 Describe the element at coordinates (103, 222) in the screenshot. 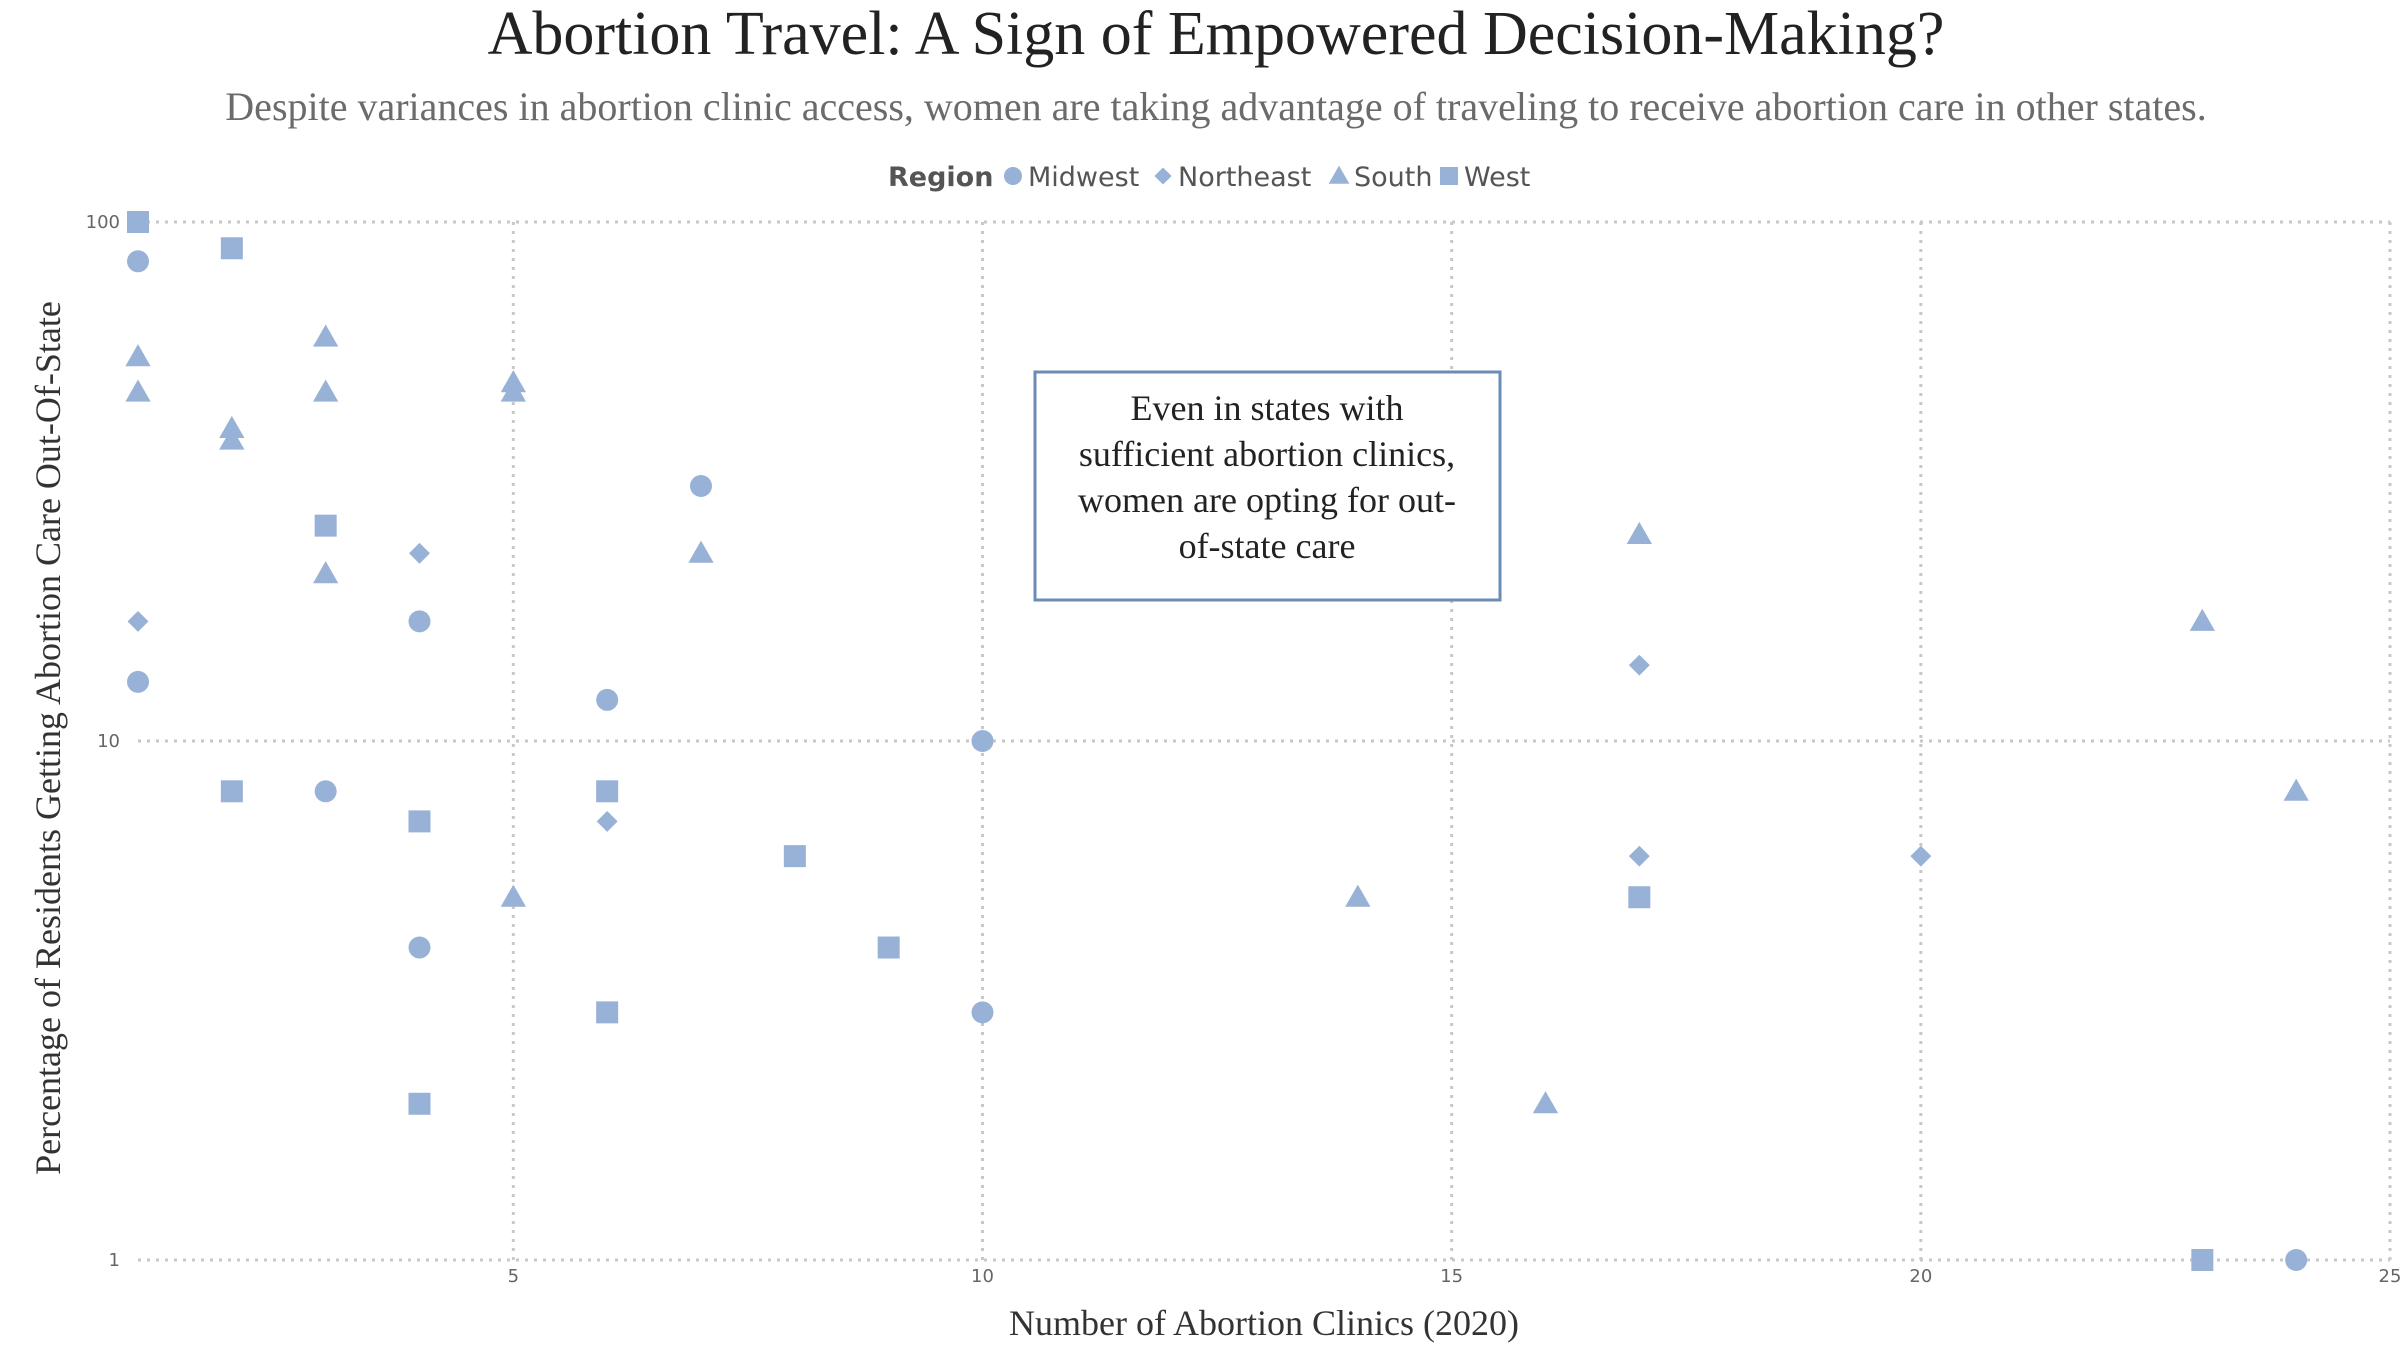

I see `y-tick-label: 100` at that location.